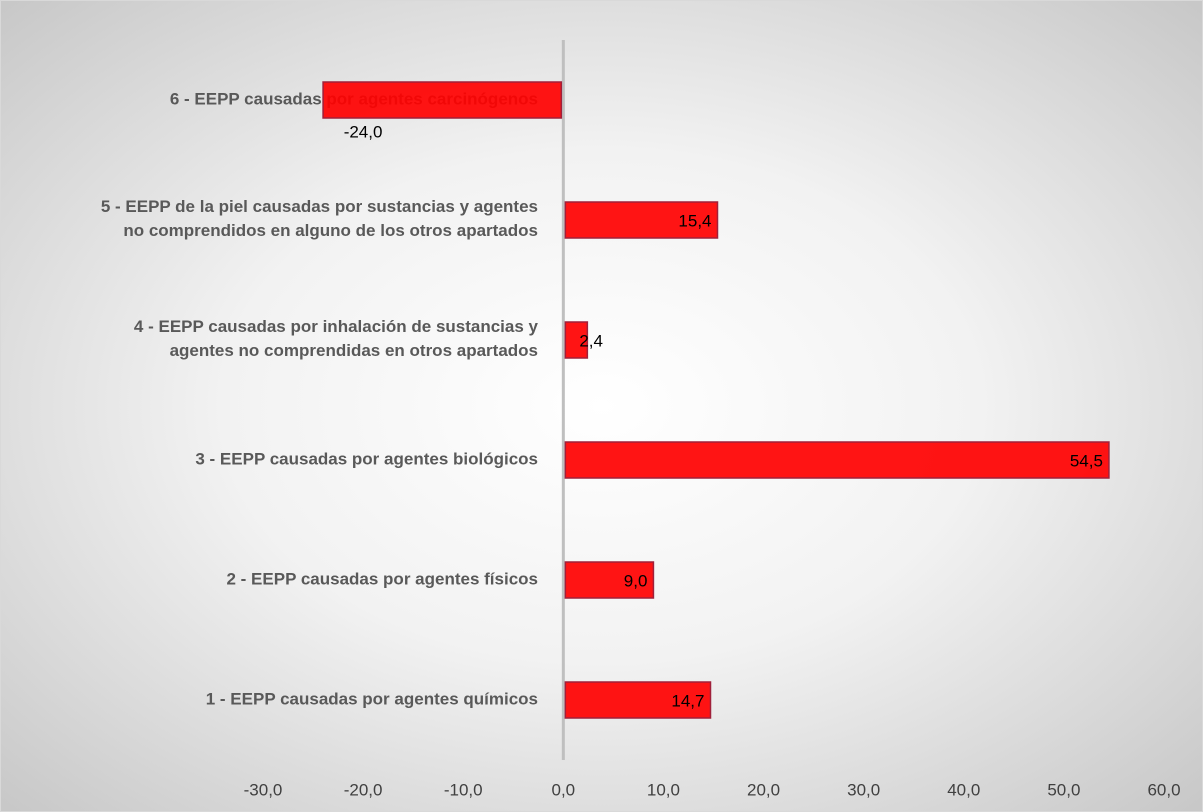 Image resolution: width=1203 pixels, height=812 pixels. I want to click on x-tick-label: -10,0, so click(463, 789).